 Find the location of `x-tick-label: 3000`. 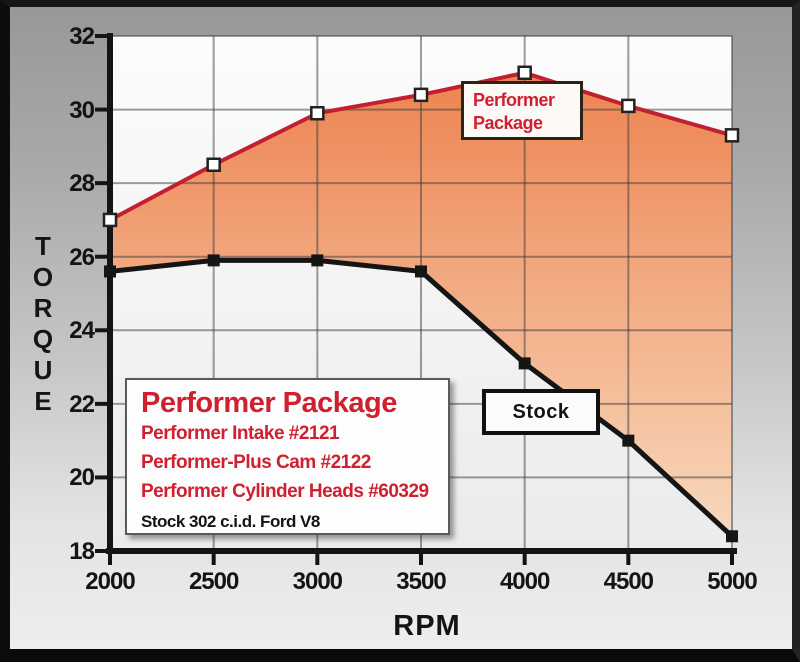

x-tick-label: 3000 is located at coordinates (317, 581).